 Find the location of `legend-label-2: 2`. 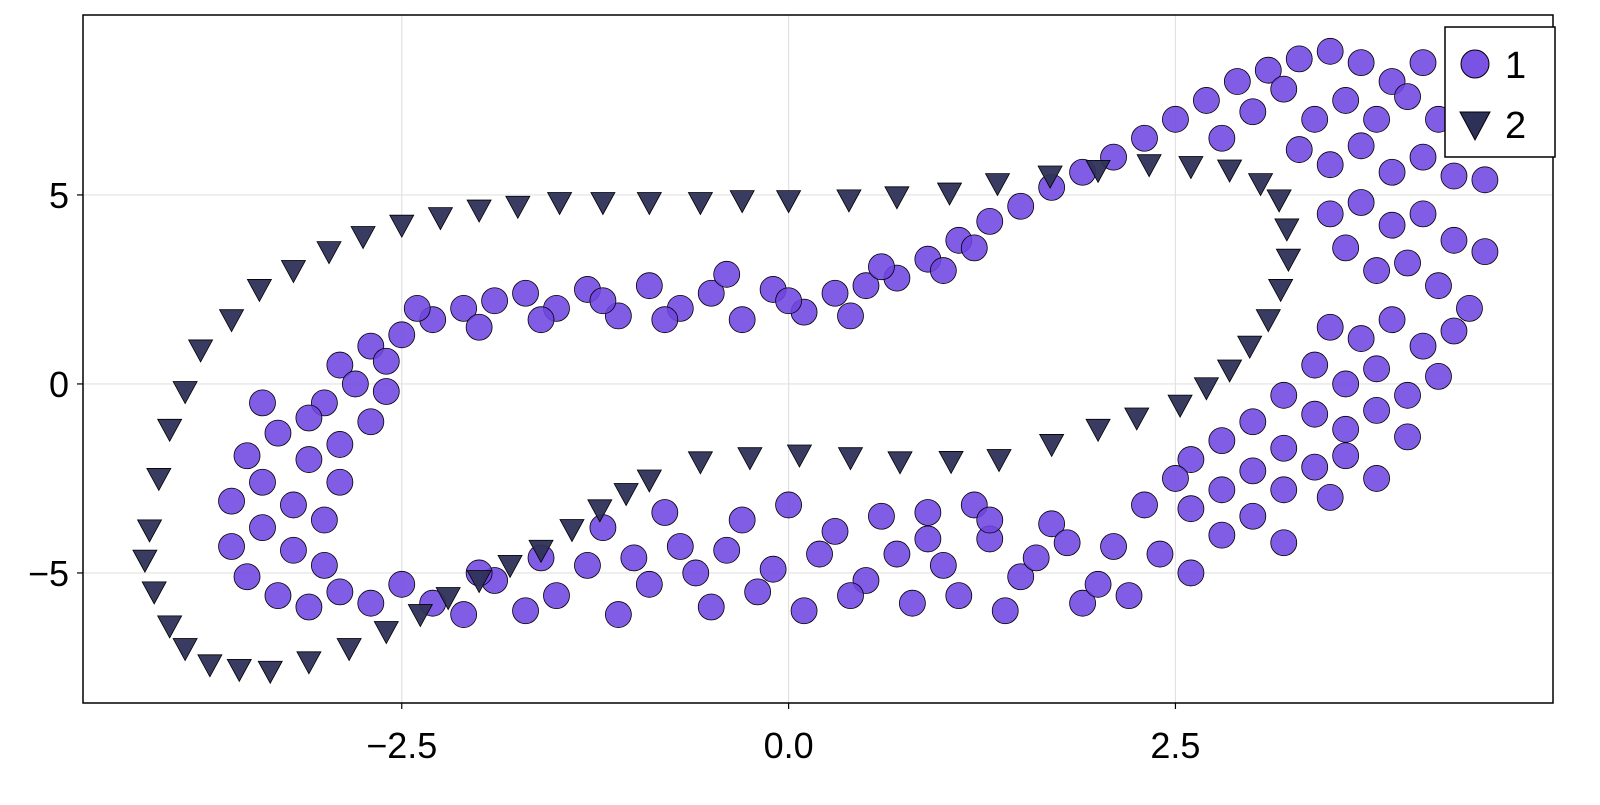

legend-label-2: 2 is located at coordinates (1515, 126).